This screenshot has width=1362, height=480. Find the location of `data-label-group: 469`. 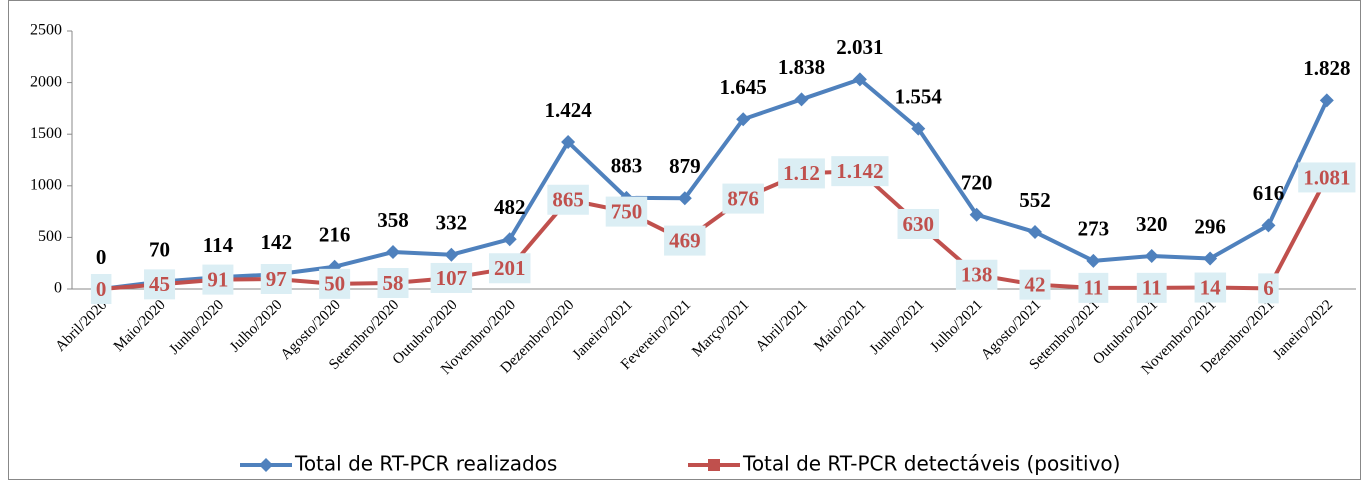

data-label-group: 469 is located at coordinates (685, 240).